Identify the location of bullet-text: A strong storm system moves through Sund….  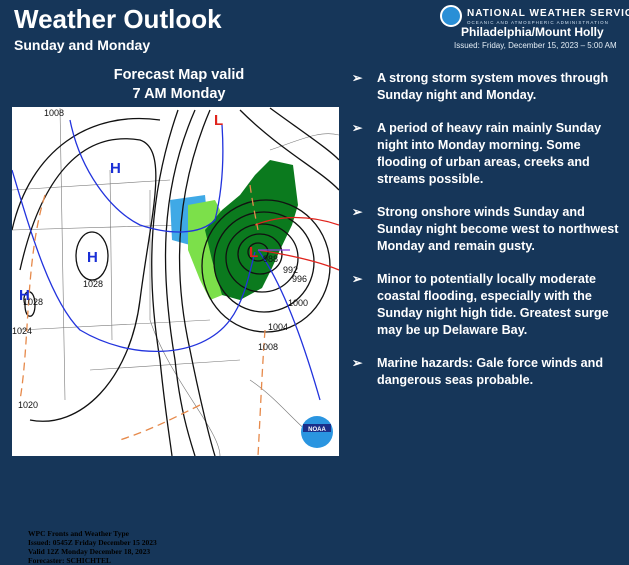
(493, 86).